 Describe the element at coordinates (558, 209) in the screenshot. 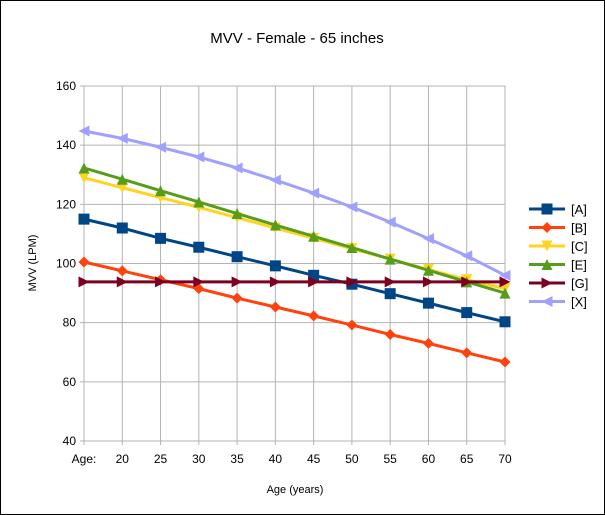

I see `legend-entry: [A]` at that location.